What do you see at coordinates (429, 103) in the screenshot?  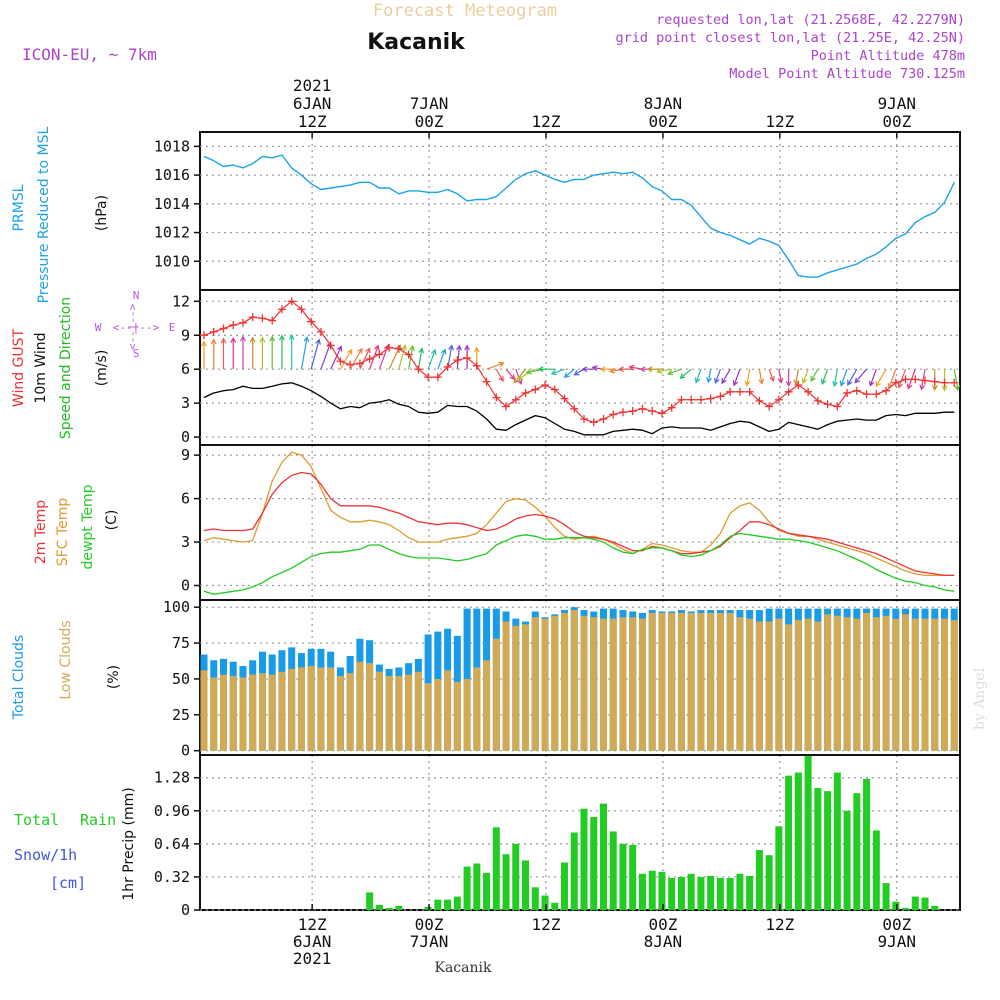 I see `time-axis-top-label: 7JAN` at bounding box center [429, 103].